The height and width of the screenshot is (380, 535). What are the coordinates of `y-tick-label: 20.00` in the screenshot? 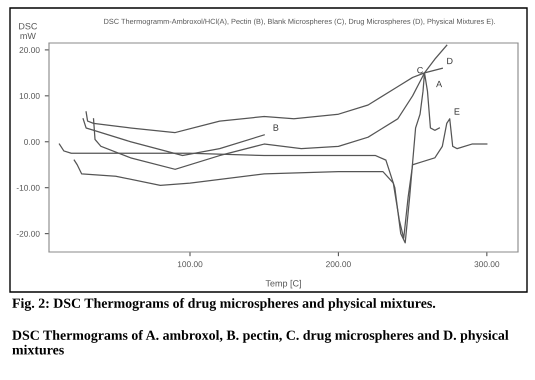 It's located at (30, 50).